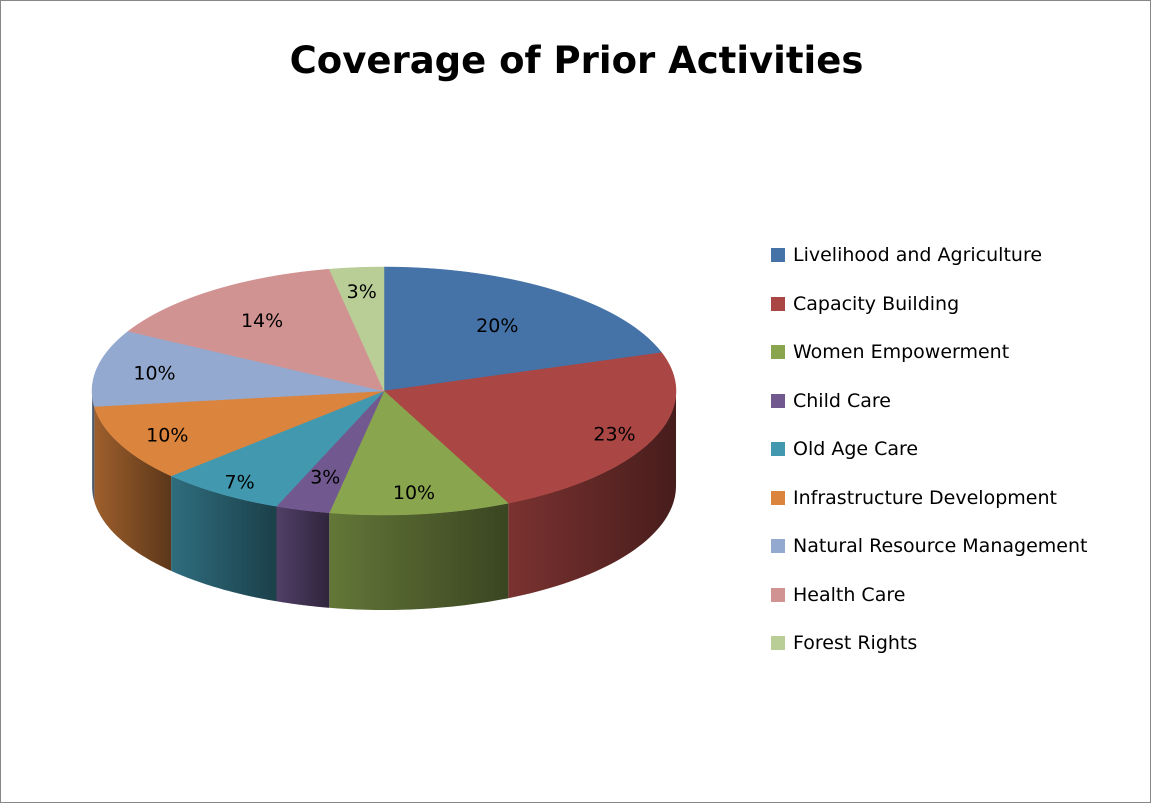 Image resolution: width=1153 pixels, height=805 pixels. Describe the element at coordinates (958, 449) in the screenshot. I see `legend-item: Old Age Care` at that location.